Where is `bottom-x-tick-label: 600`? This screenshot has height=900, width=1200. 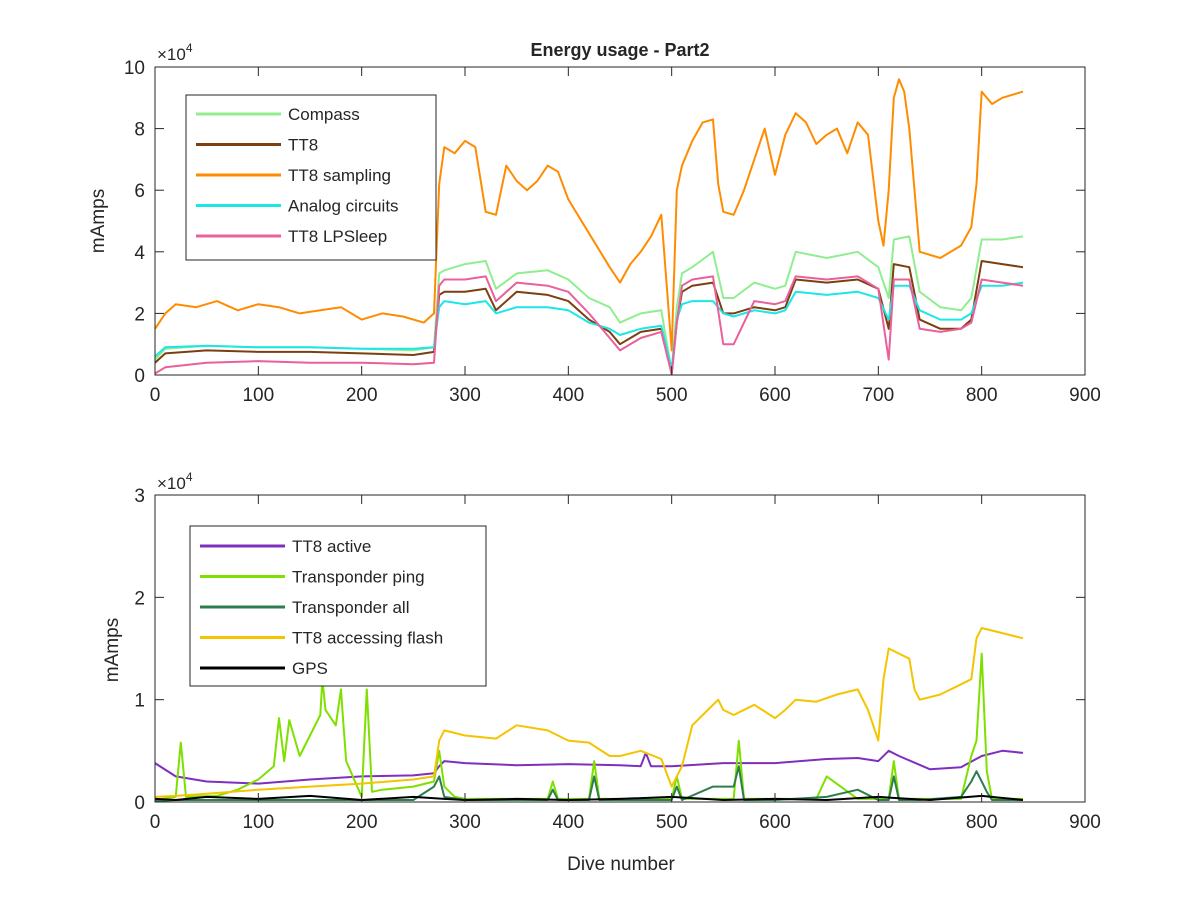
bottom-x-tick-label: 600 is located at coordinates (775, 822).